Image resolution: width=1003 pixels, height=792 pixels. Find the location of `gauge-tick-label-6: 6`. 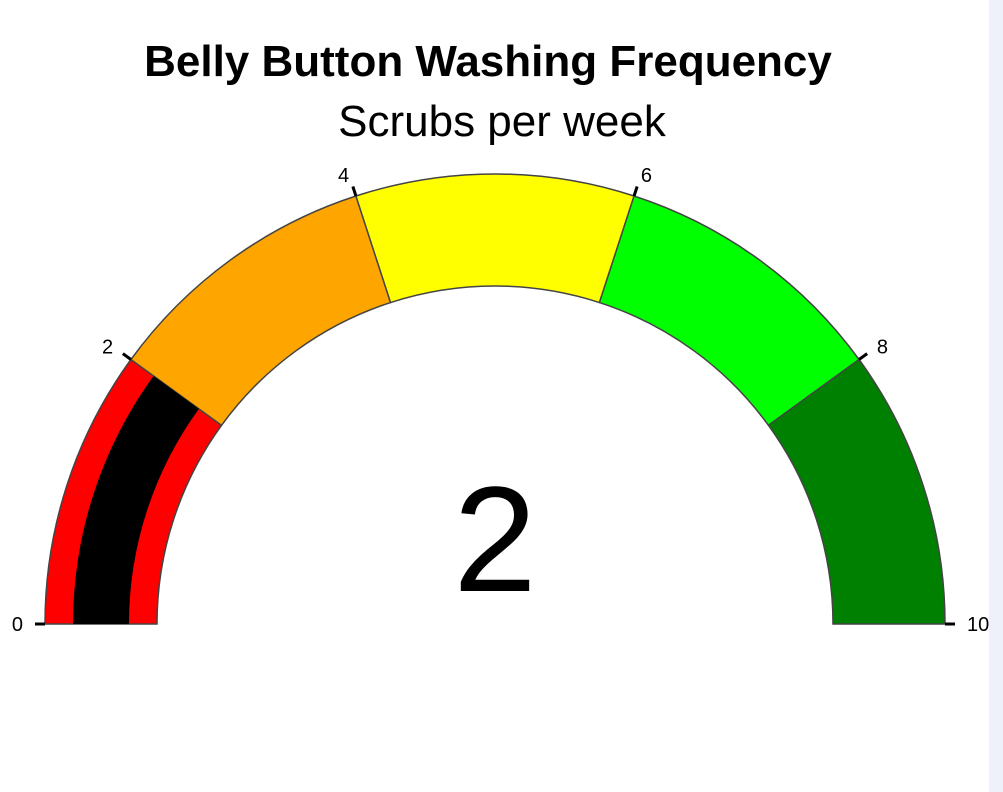

gauge-tick-label-6: 6 is located at coordinates (646, 176).